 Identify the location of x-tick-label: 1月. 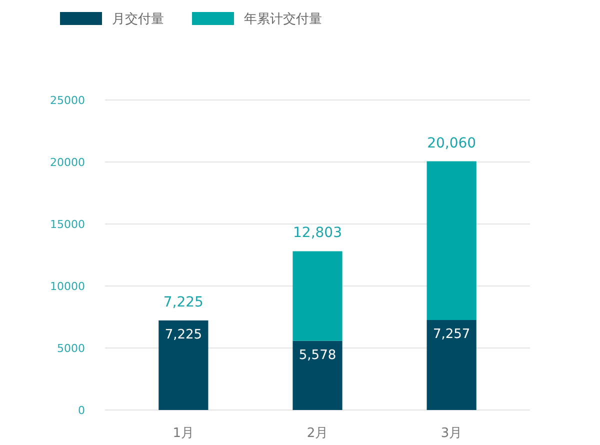
(183, 433).